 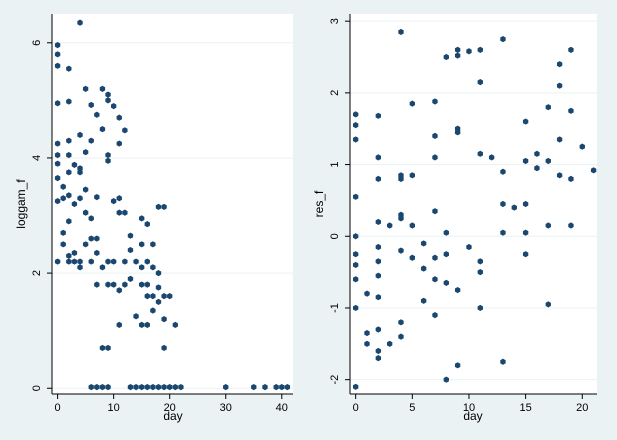 What do you see at coordinates (37, 43) in the screenshot?
I see `left-y-tick-label: 6` at bounding box center [37, 43].